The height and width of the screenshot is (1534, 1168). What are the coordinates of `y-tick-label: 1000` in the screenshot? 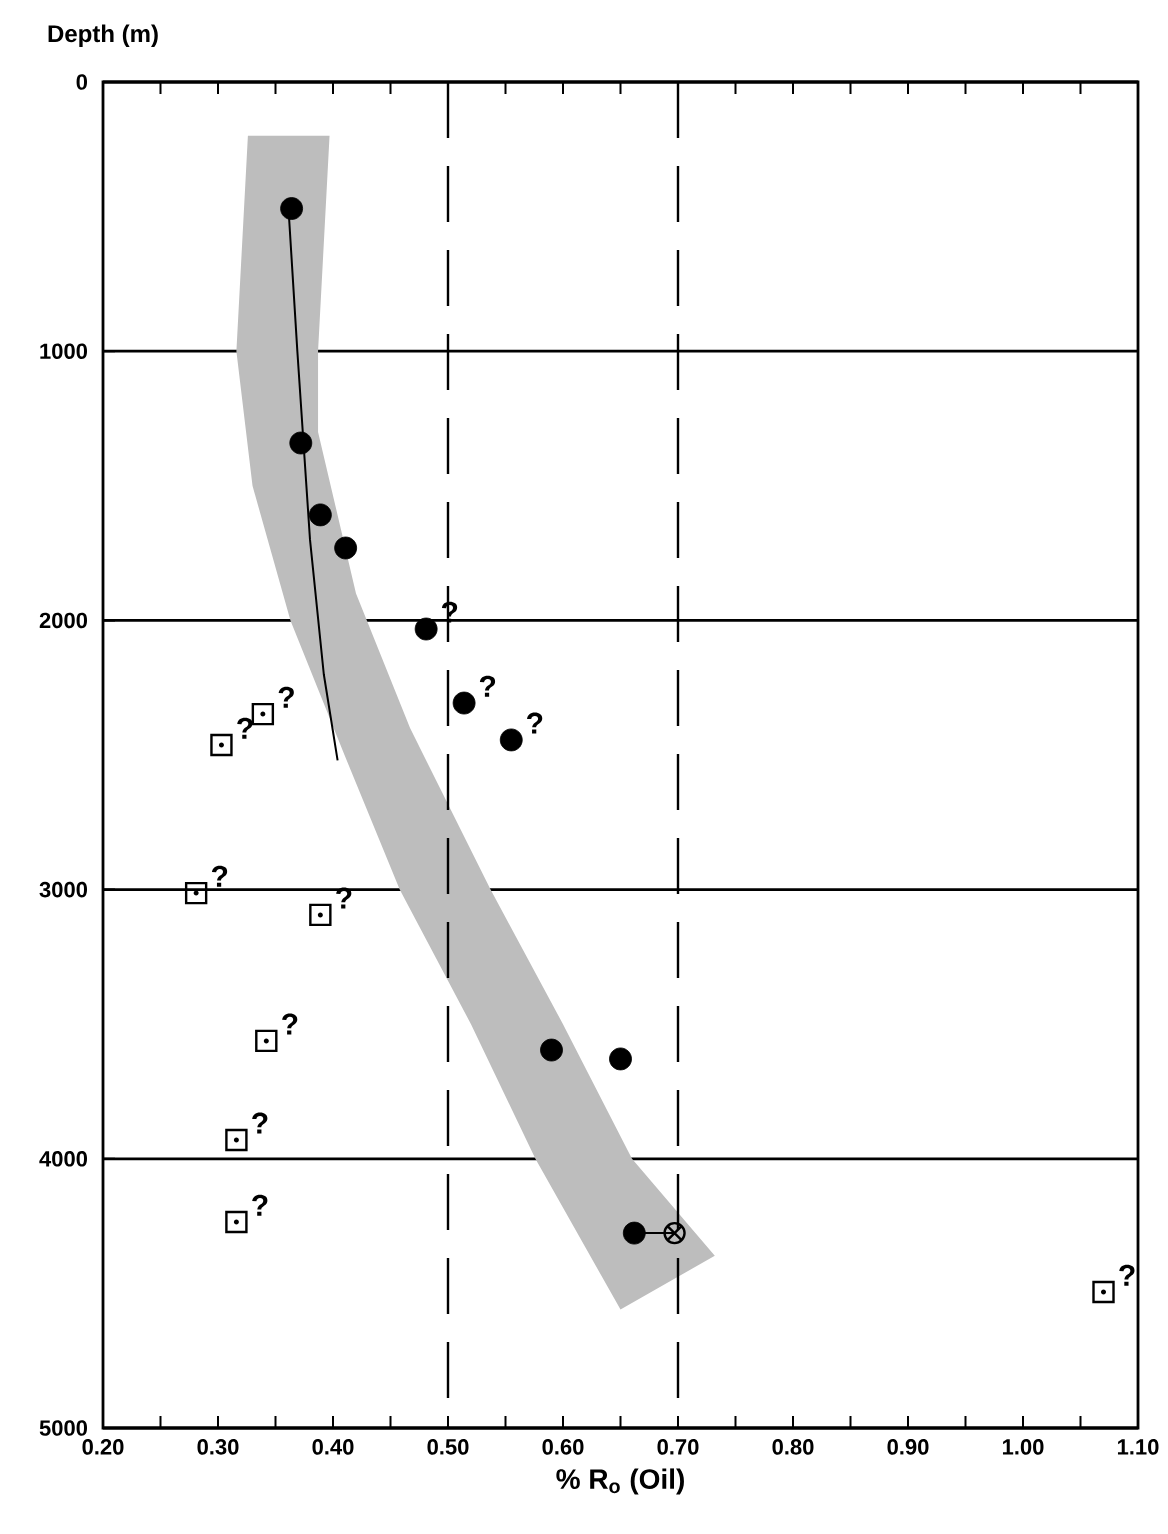 It's located at (64, 351).